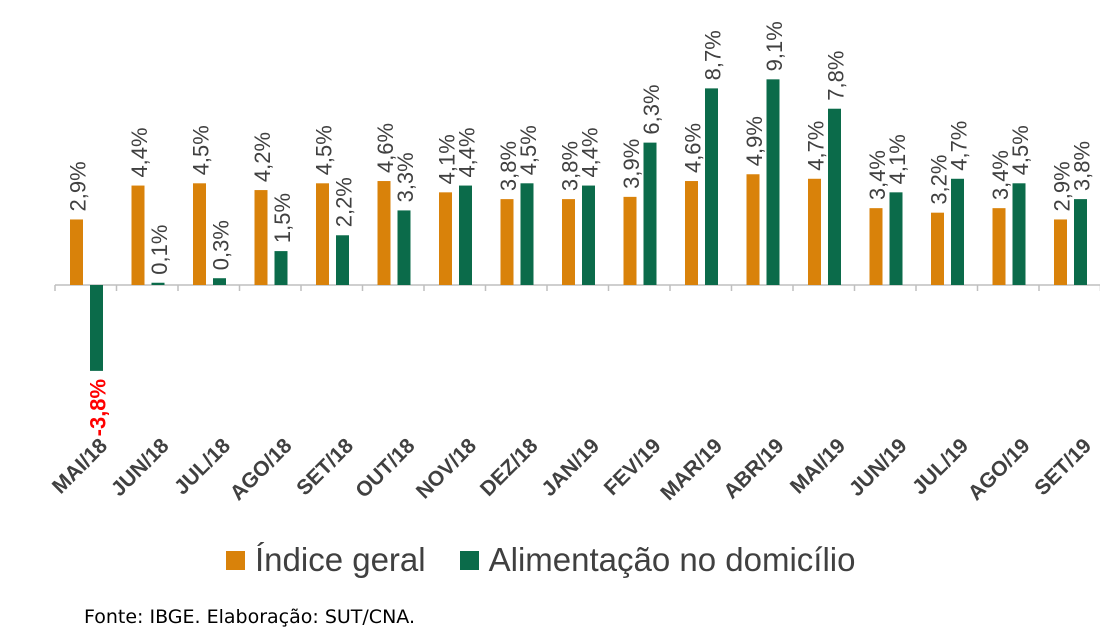  Describe the element at coordinates (509, 467) in the screenshot. I see `category-label: DEZ/18` at that location.